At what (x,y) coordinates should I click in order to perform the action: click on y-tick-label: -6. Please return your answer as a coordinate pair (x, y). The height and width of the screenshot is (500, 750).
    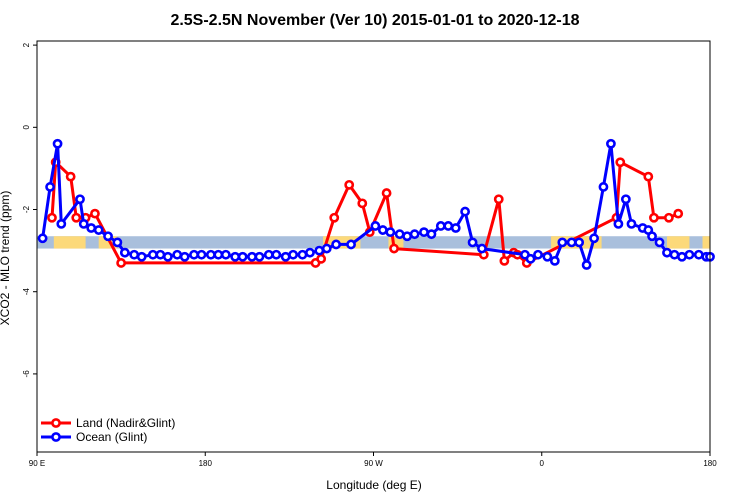
    Looking at the image, I should click on (26, 374).